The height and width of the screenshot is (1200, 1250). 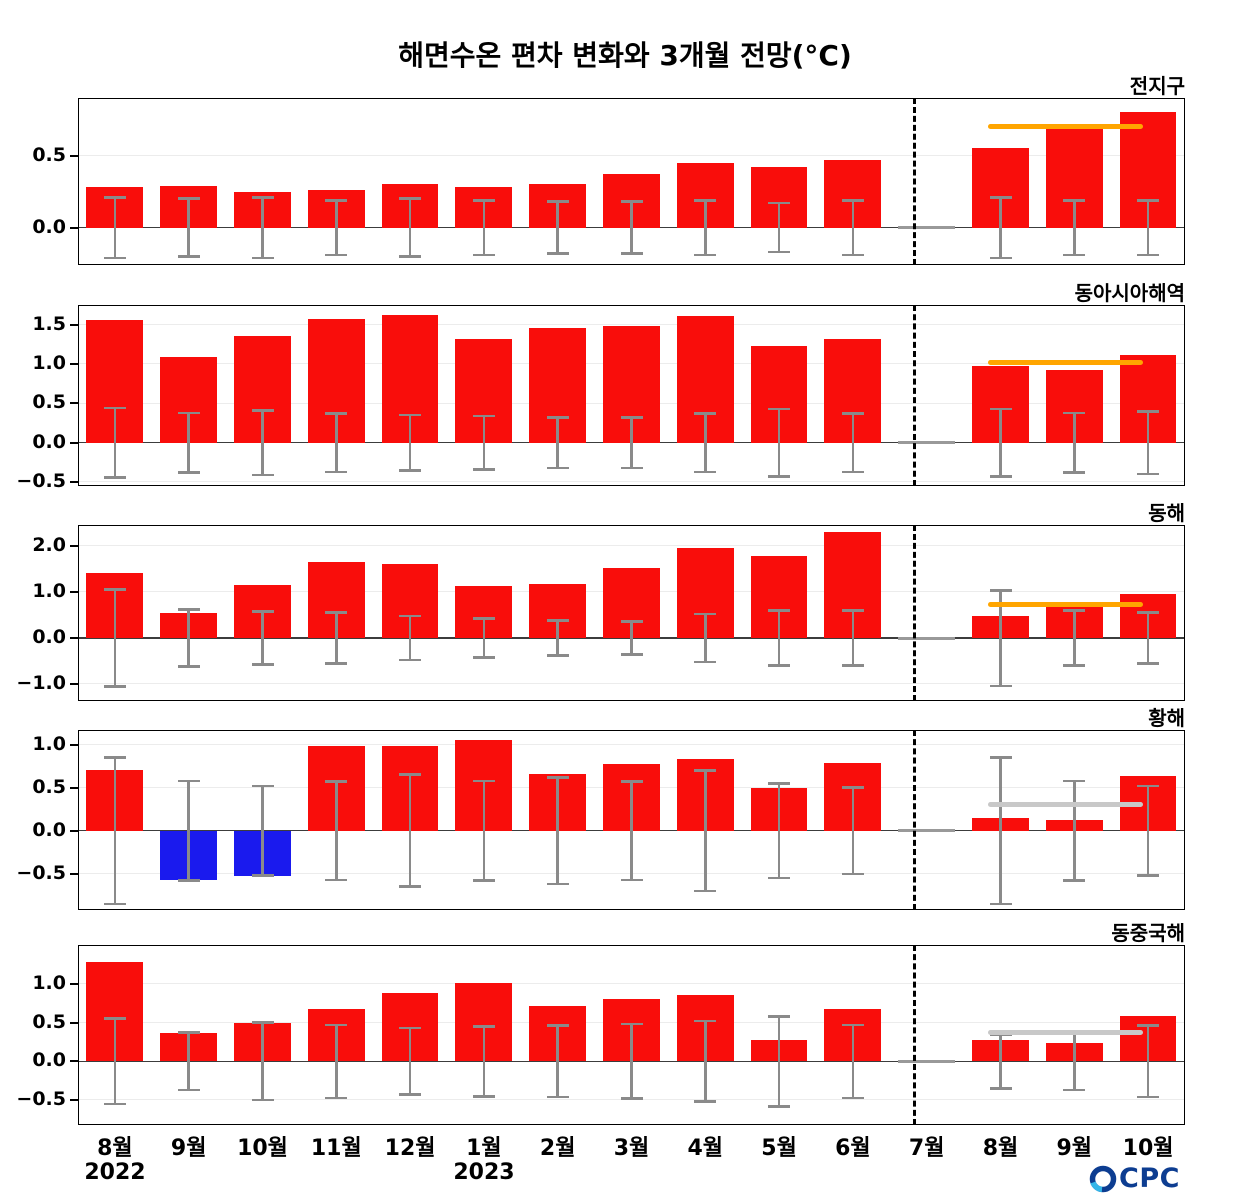 I want to click on year-label-2022: 2022, so click(x=115, y=1172).